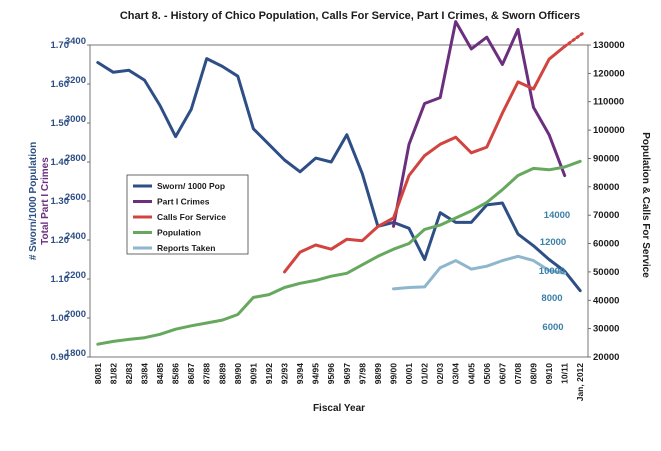 This screenshot has width=661, height=451. What do you see at coordinates (60, 162) in the screenshot?
I see `left-tick-sworn: 1.40` at bounding box center [60, 162].